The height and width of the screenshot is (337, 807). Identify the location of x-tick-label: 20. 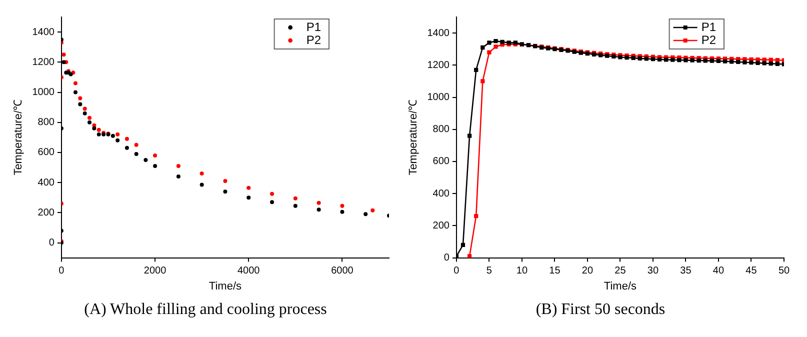
(588, 271).